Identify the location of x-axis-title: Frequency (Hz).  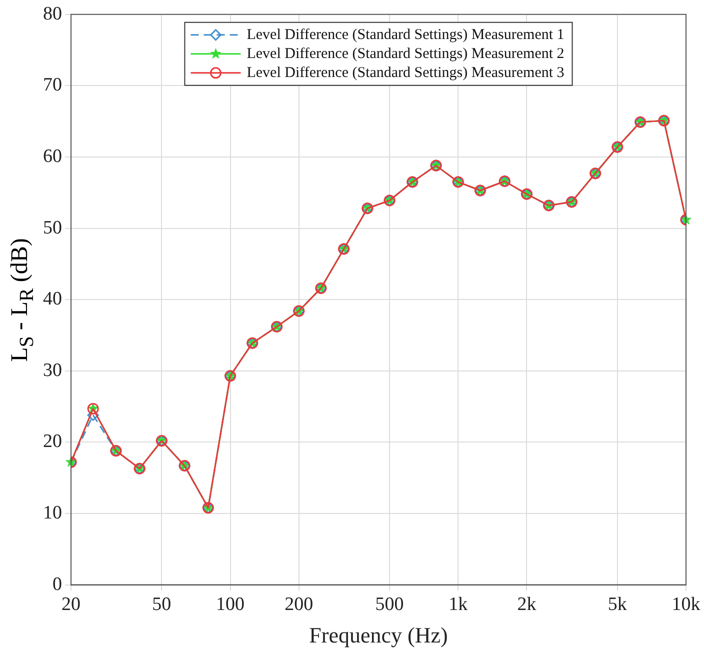
(378, 635).